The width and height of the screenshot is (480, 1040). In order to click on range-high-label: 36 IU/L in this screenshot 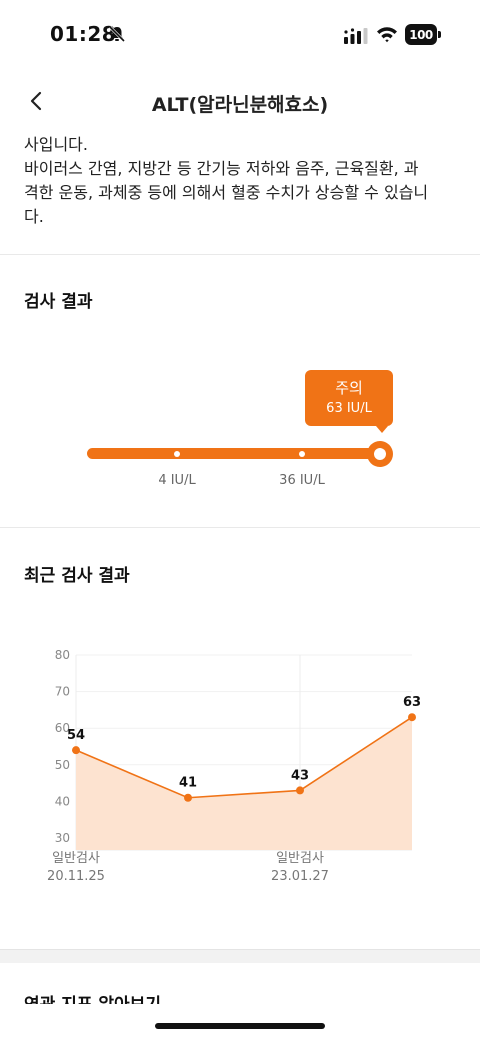, I will do `click(302, 480)`.